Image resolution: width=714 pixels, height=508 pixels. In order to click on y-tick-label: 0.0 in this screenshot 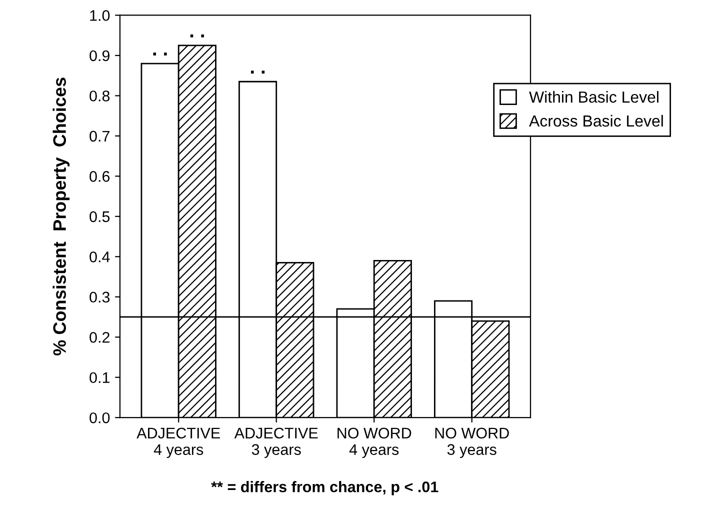, I will do `click(100, 418)`.